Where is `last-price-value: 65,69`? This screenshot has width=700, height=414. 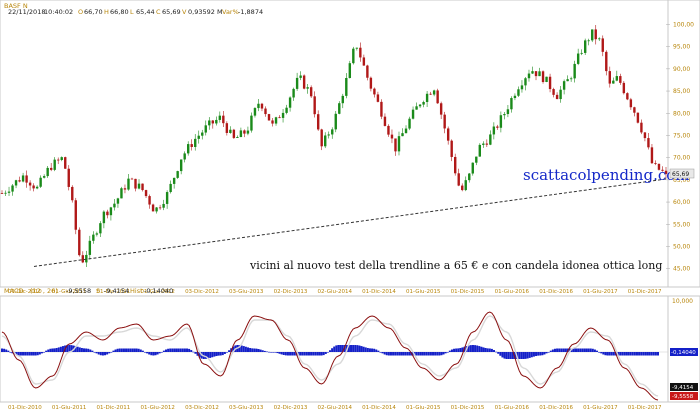
last-price-value: 65,69 is located at coordinates (680, 174).